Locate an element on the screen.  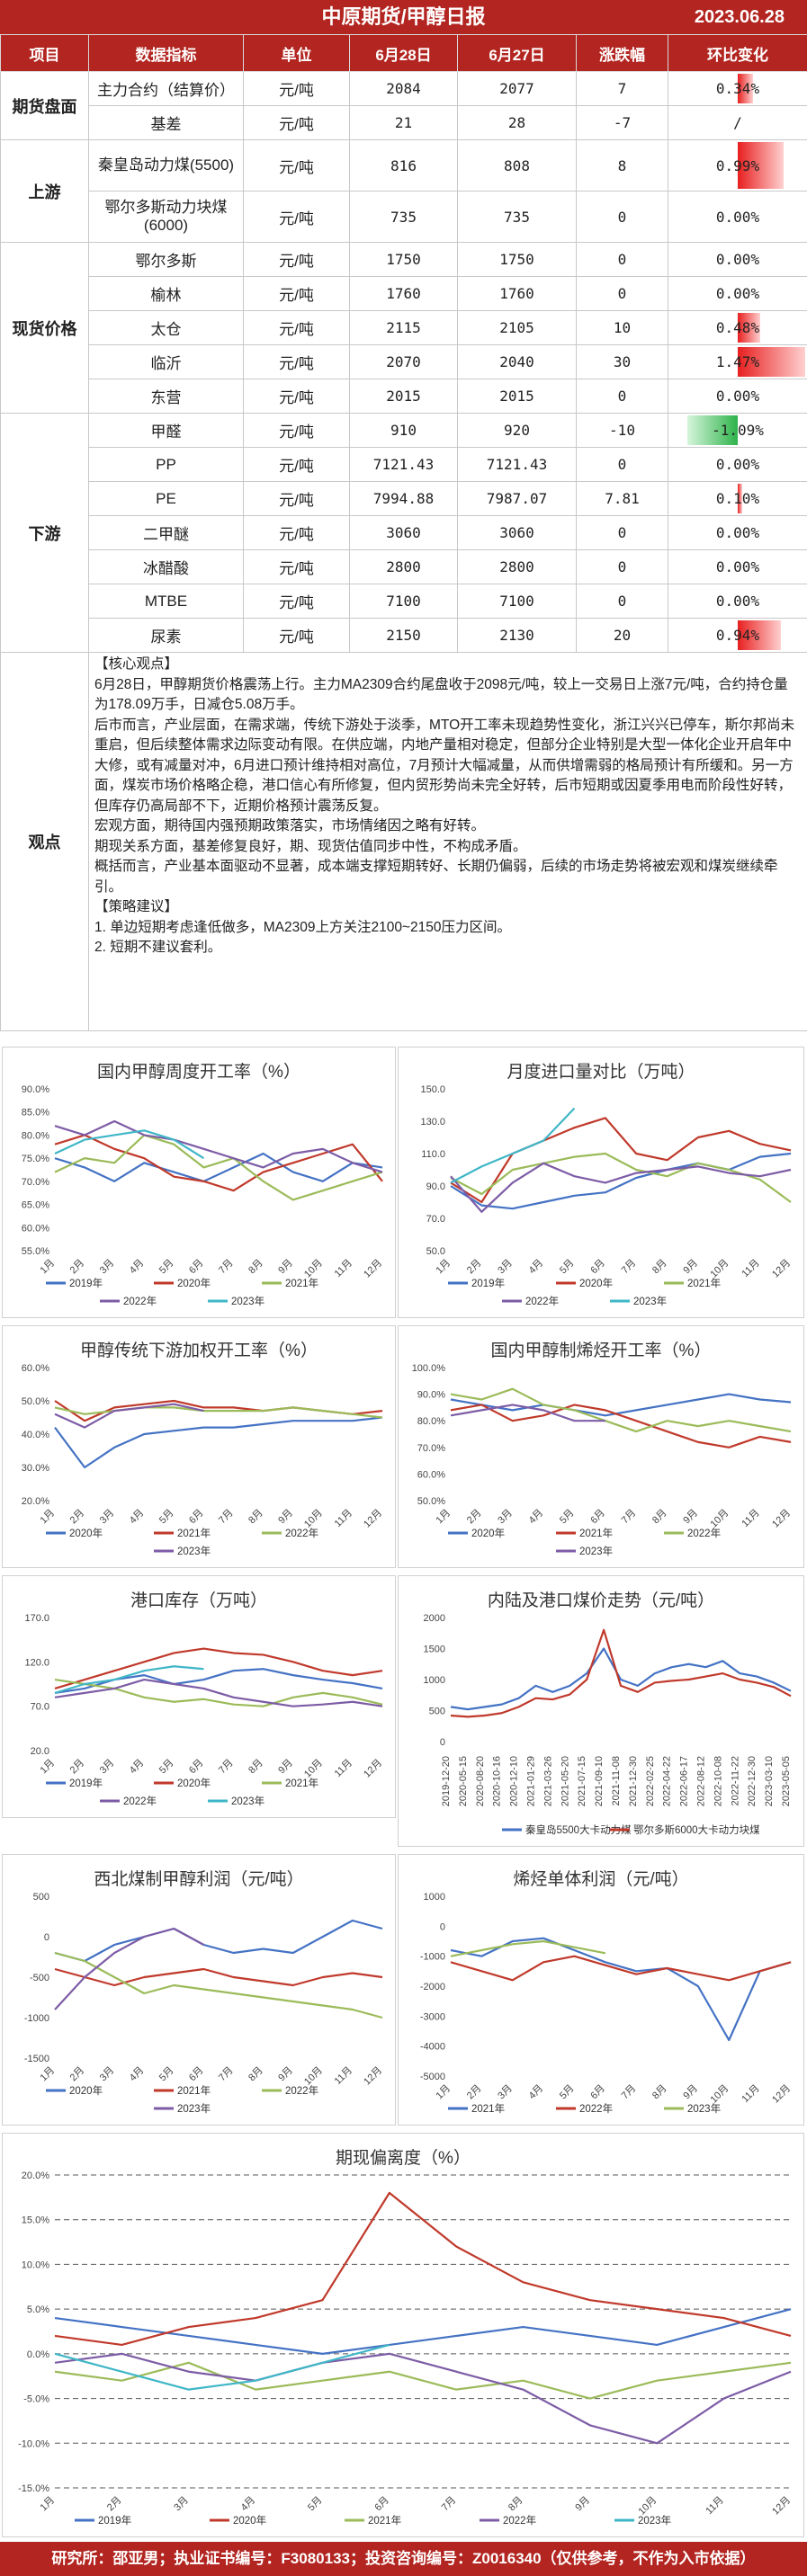
change-cell: 0.34% is located at coordinates (737, 89).